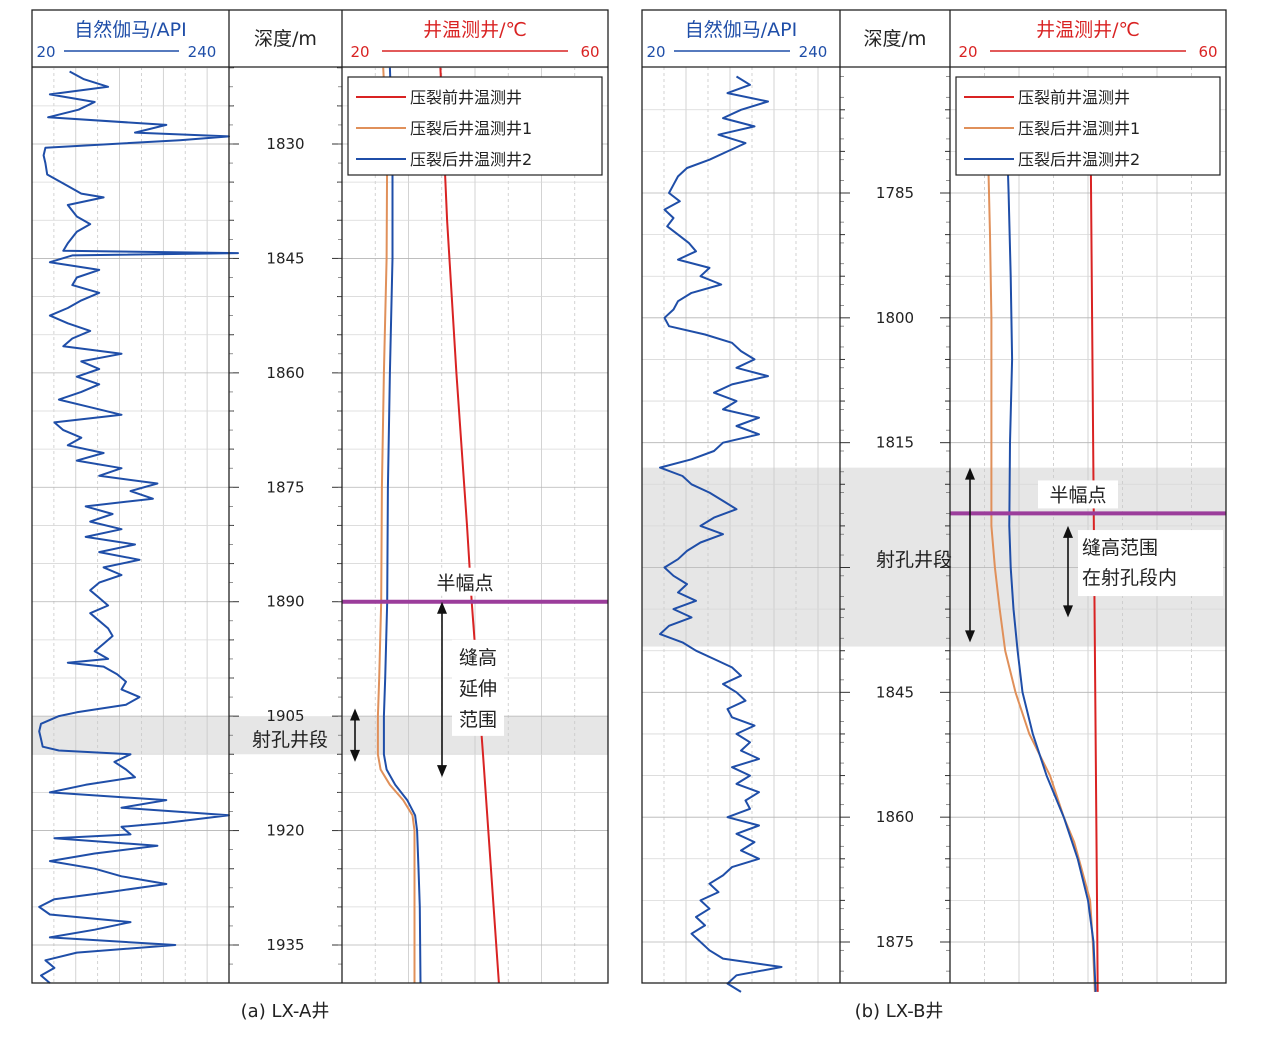 The height and width of the screenshot is (1039, 1271). Describe the element at coordinates (1120, 548) in the screenshot. I see `crack-label-line: 缝高范围` at that location.